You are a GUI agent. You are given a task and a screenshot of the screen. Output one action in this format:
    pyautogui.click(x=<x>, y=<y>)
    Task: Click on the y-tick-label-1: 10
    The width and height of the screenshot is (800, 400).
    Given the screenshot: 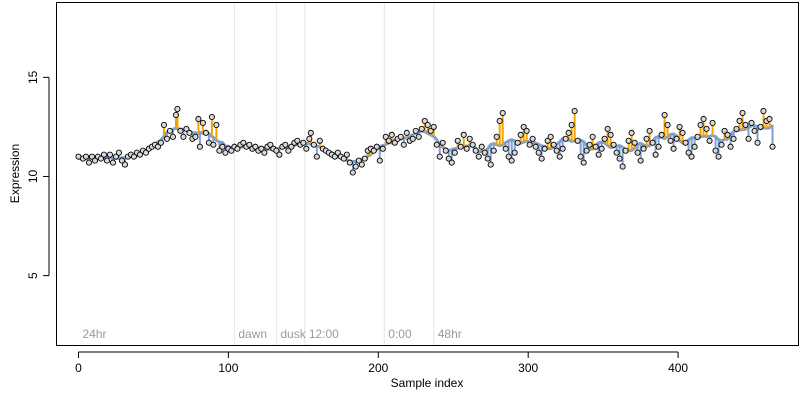 What is the action you would take?
    pyautogui.click(x=33, y=176)
    